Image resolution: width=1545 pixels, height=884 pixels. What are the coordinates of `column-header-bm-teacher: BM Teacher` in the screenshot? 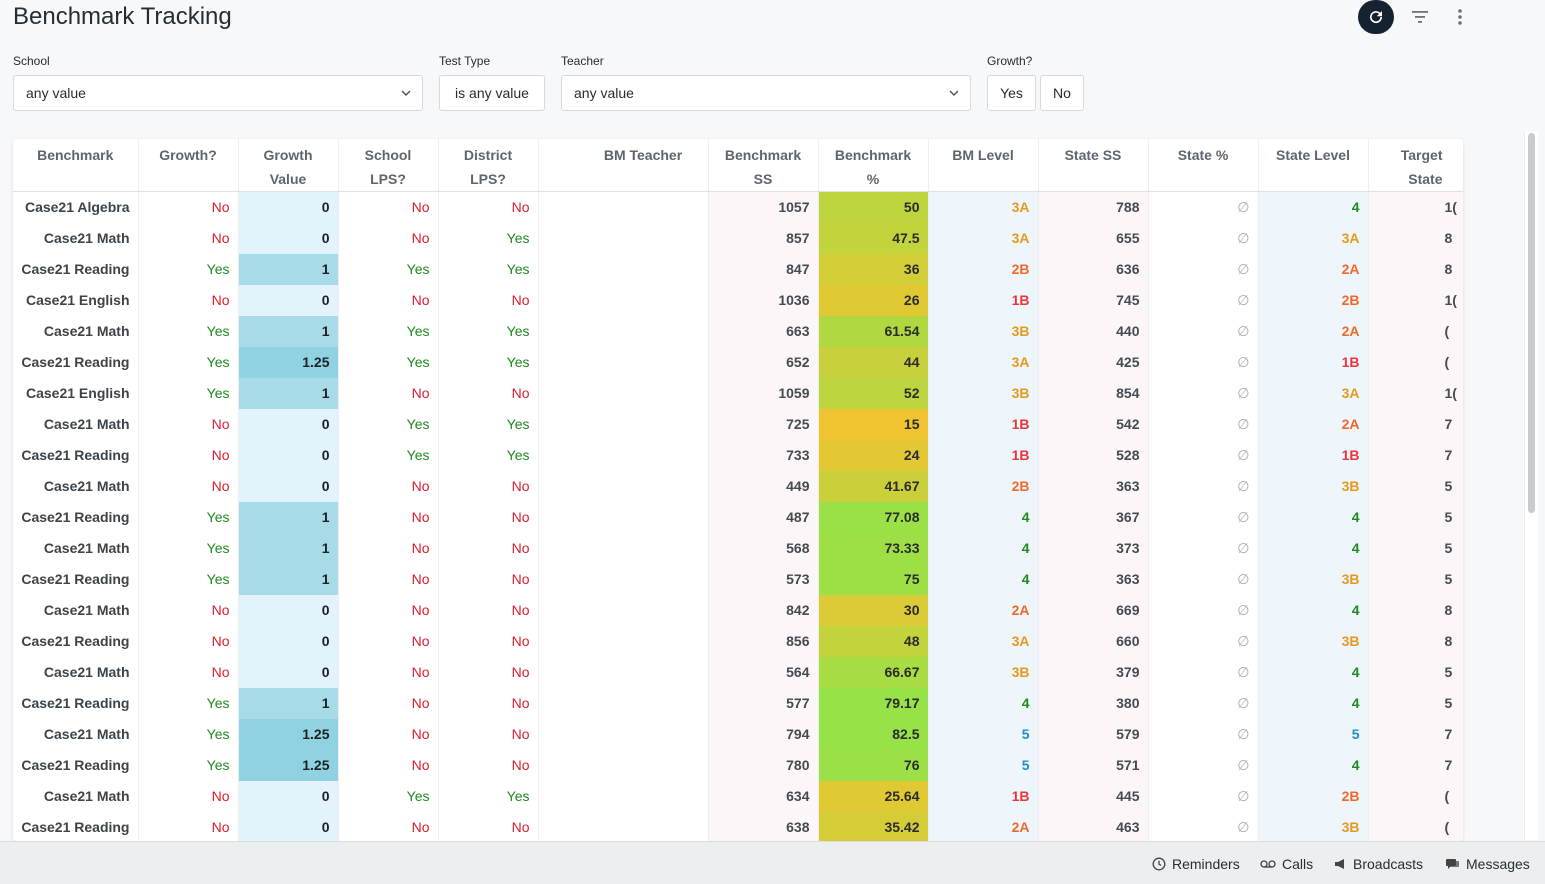 It's located at (623, 165).